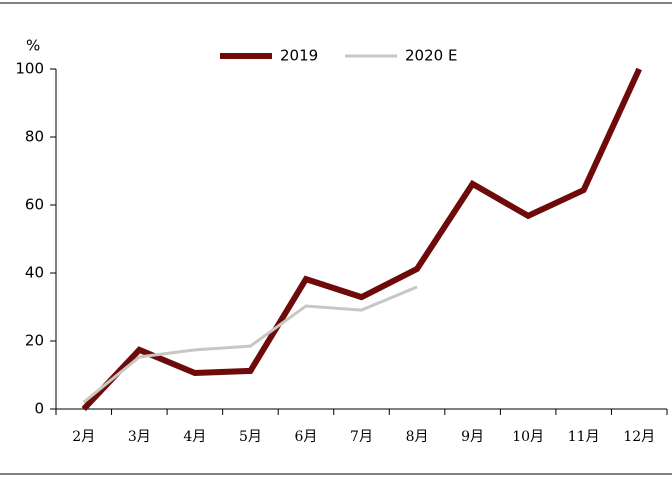 This screenshot has height=478, width=672. I want to click on y-tick-label: 80, so click(34, 137).